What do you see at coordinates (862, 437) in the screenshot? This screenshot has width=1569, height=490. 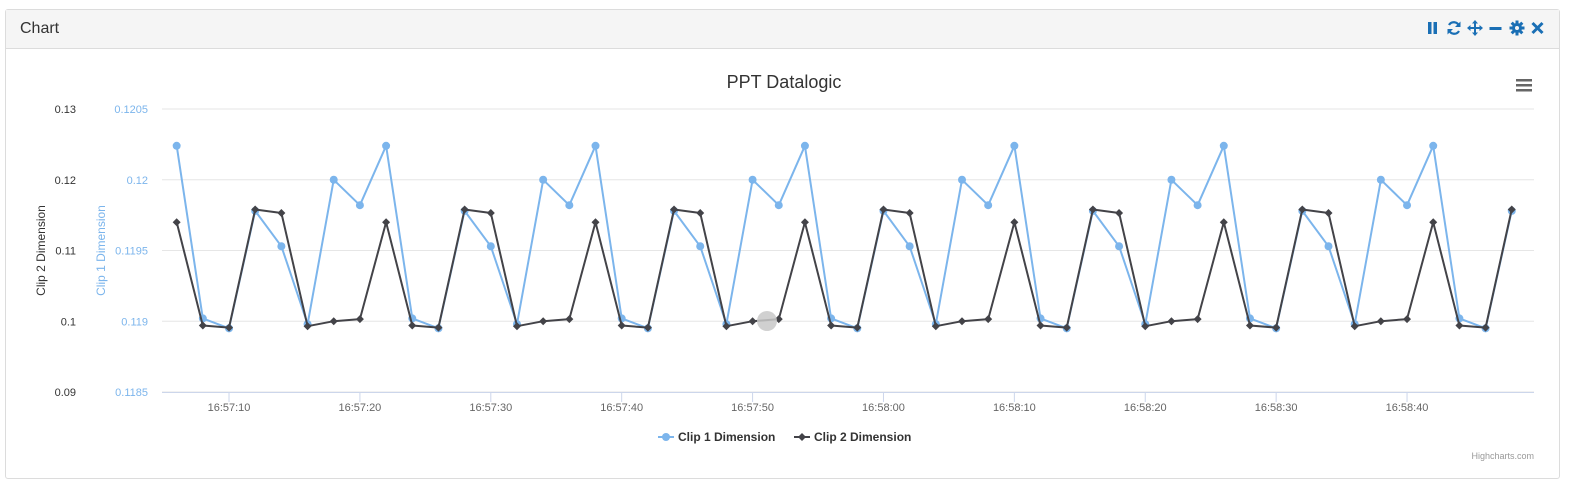 I see `legend-clip-2-dimension-label: Clip 2 Dimension` at bounding box center [862, 437].